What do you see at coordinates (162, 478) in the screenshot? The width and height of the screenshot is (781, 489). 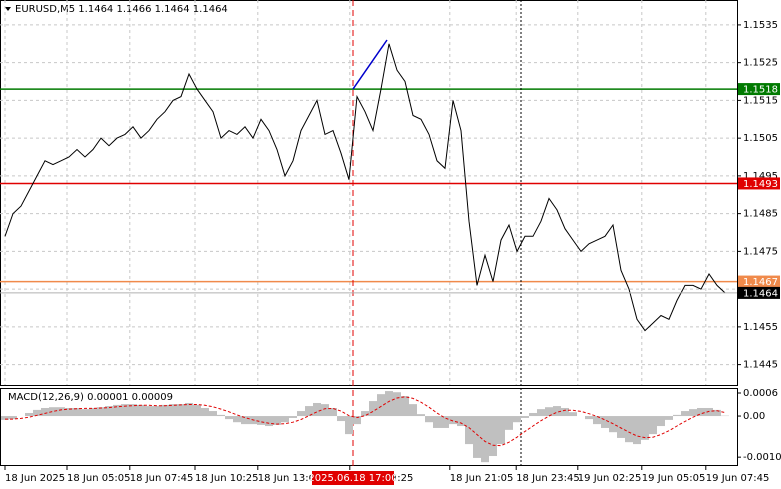 I see `x-tick-label: 18 Jun 07:45` at bounding box center [162, 478].